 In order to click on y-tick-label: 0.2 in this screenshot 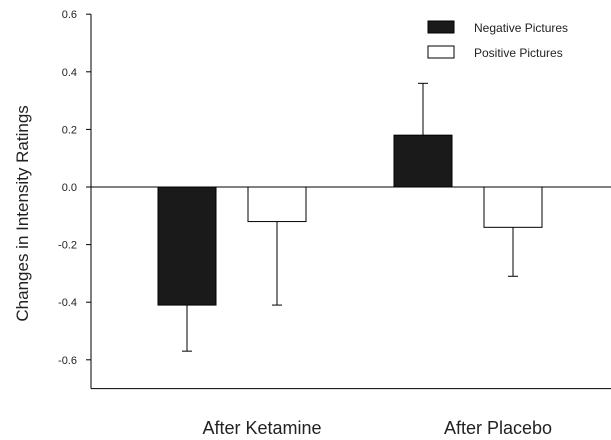, I will do `click(69, 130)`.